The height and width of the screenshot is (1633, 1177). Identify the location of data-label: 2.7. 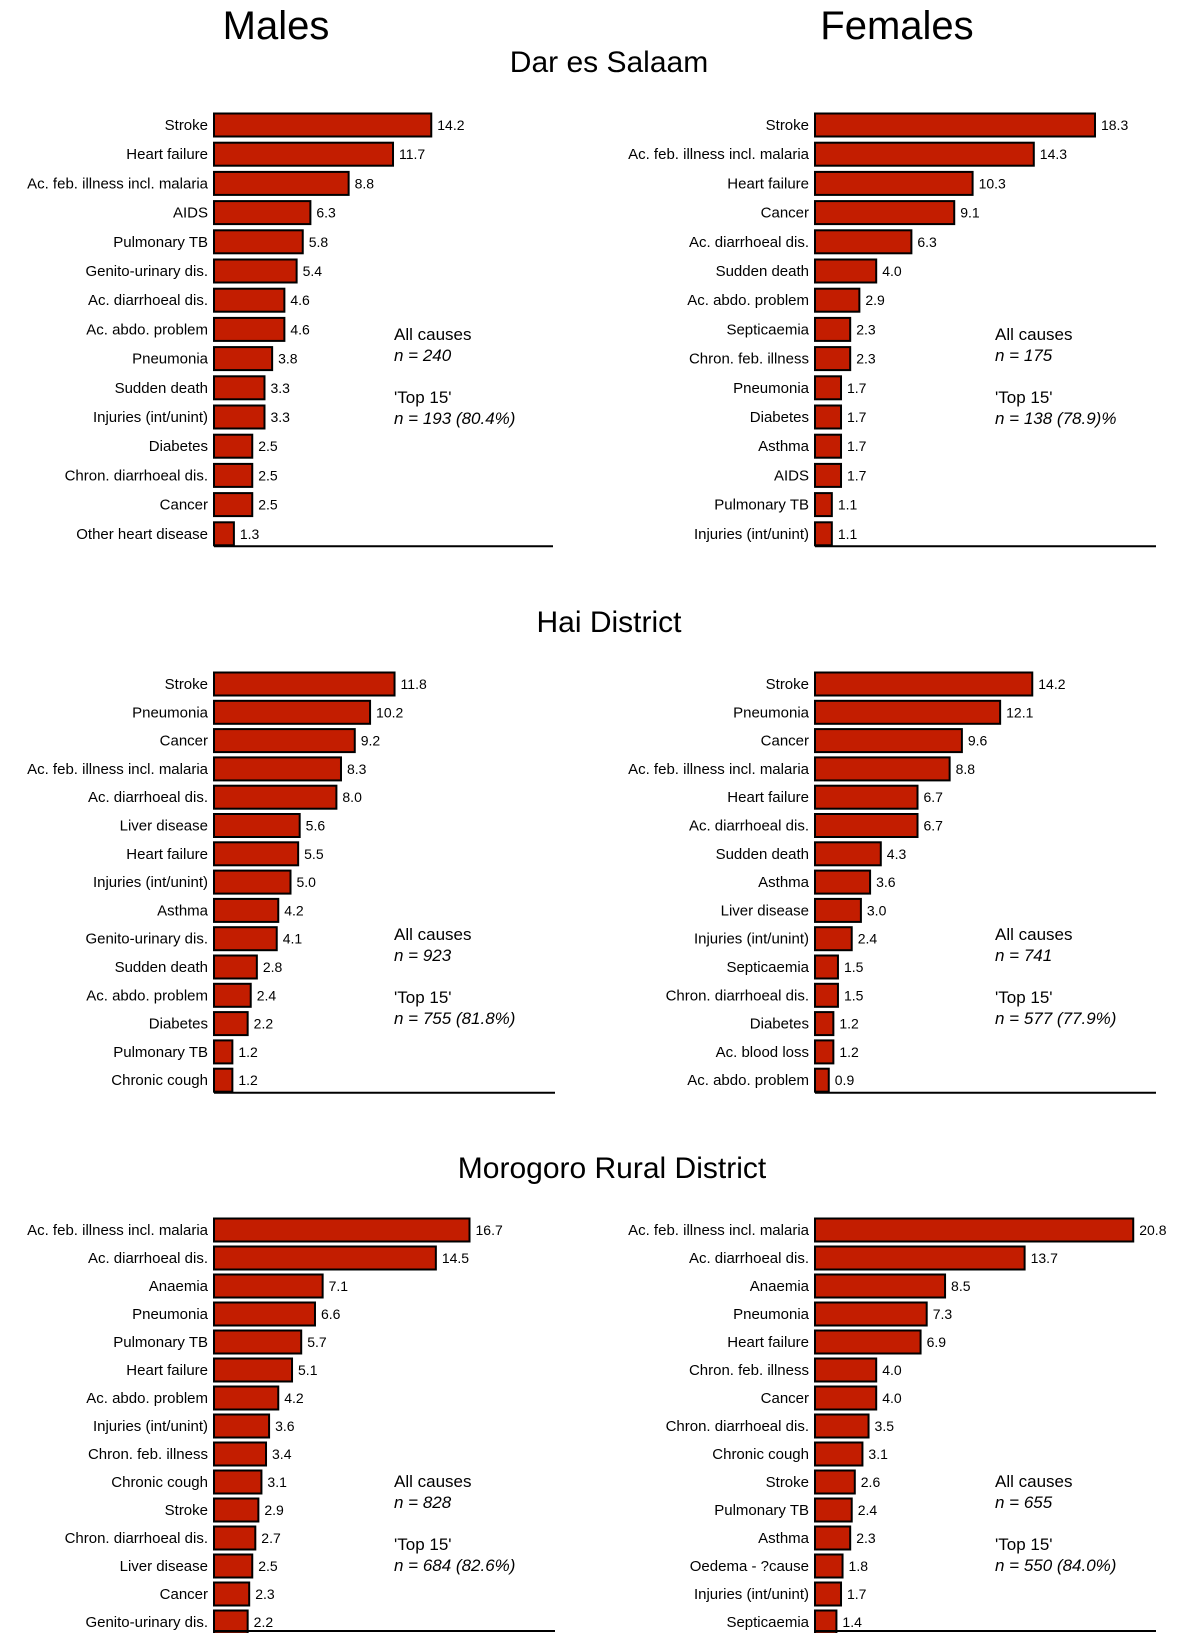
(271, 1538).